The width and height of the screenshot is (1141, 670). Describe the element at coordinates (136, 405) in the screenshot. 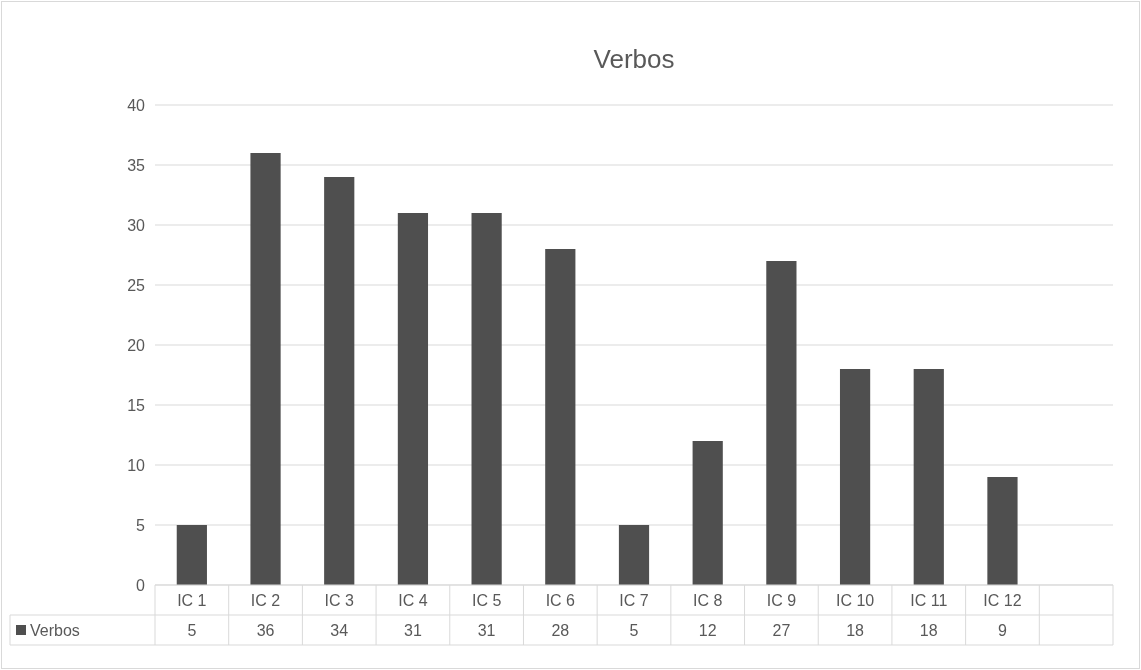

I see `y-tick-label: 15` at that location.